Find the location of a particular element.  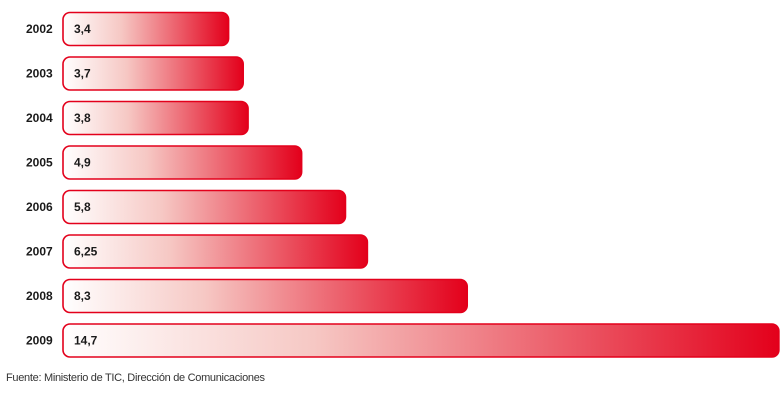

bar-2008 is located at coordinates (265, 296).